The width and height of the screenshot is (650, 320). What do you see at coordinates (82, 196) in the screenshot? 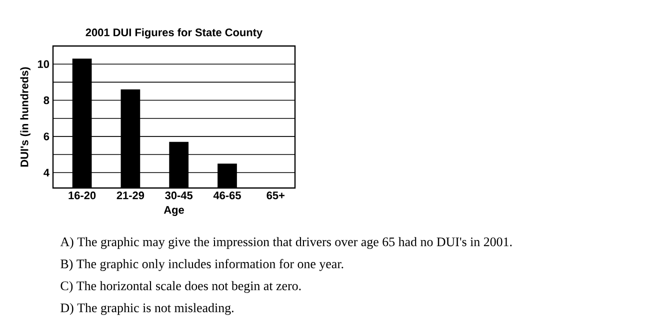
I see `x-tick-label: 16-20` at bounding box center [82, 196].